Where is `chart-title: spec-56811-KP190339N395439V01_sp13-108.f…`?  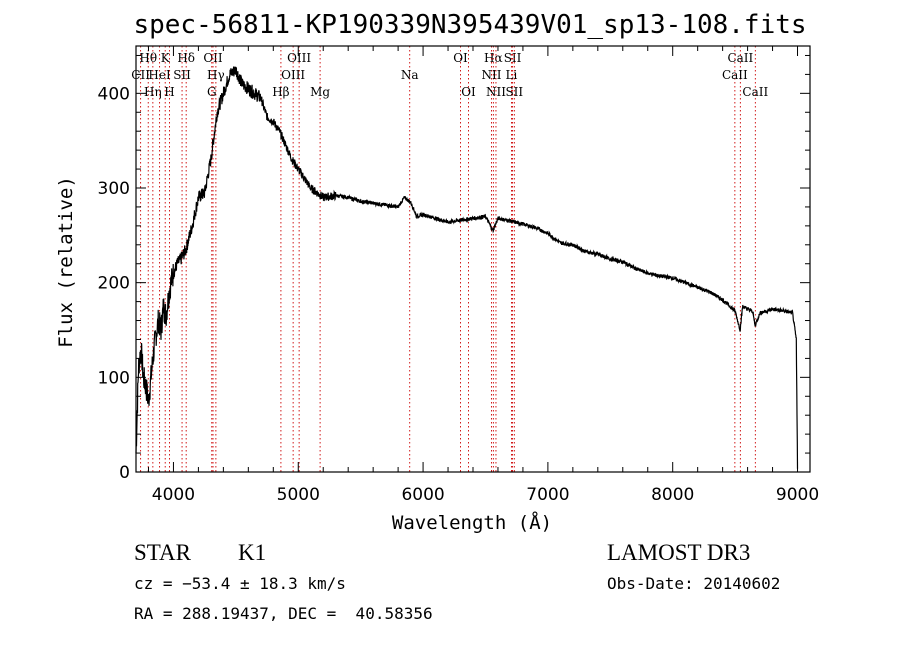
chart-title: spec-56811-KP190339N395439V01_sp13-108.f… is located at coordinates (469, 25).